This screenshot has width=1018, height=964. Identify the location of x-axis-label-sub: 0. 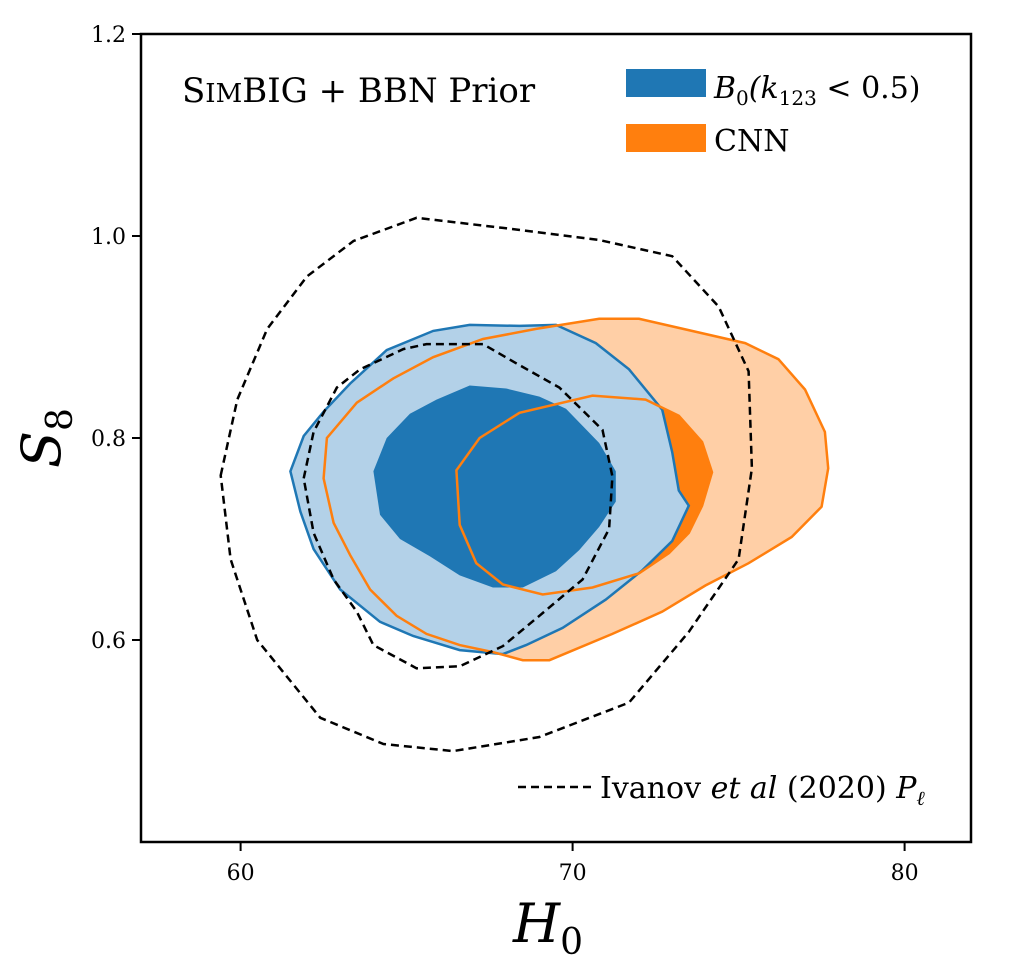
(571, 942).